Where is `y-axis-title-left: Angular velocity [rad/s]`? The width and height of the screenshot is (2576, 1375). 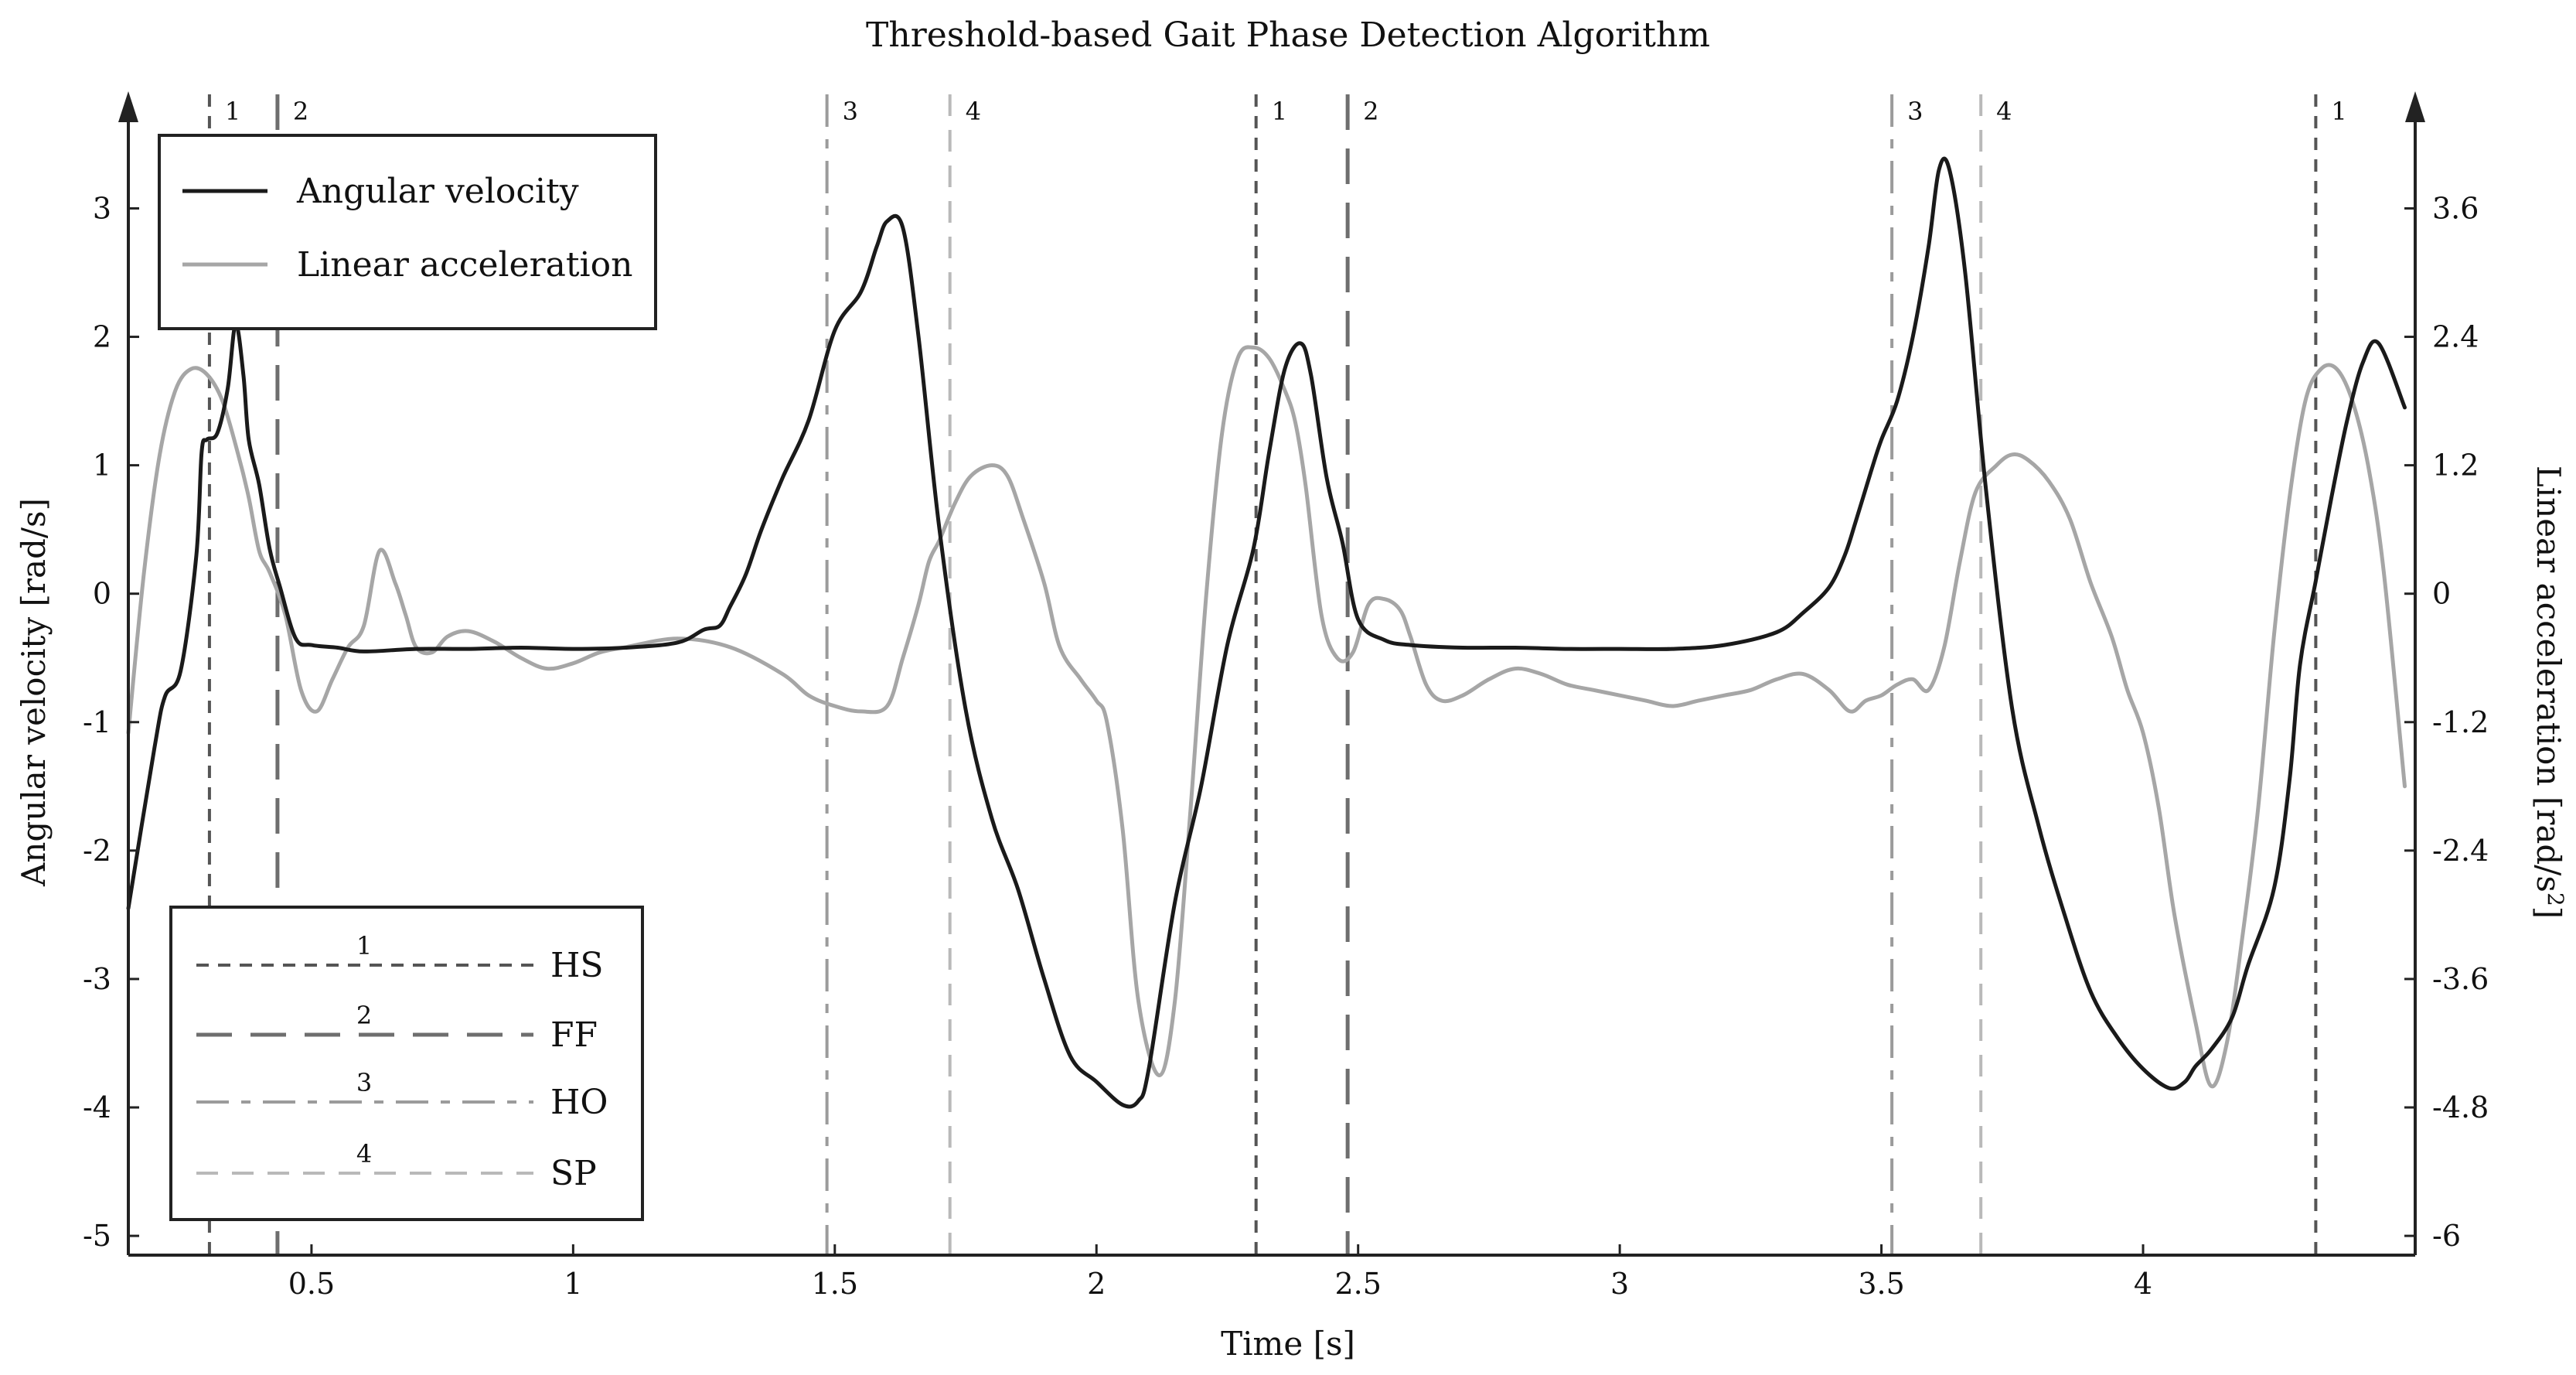
y-axis-title-left: Angular velocity [rad/s] is located at coordinates (34, 692).